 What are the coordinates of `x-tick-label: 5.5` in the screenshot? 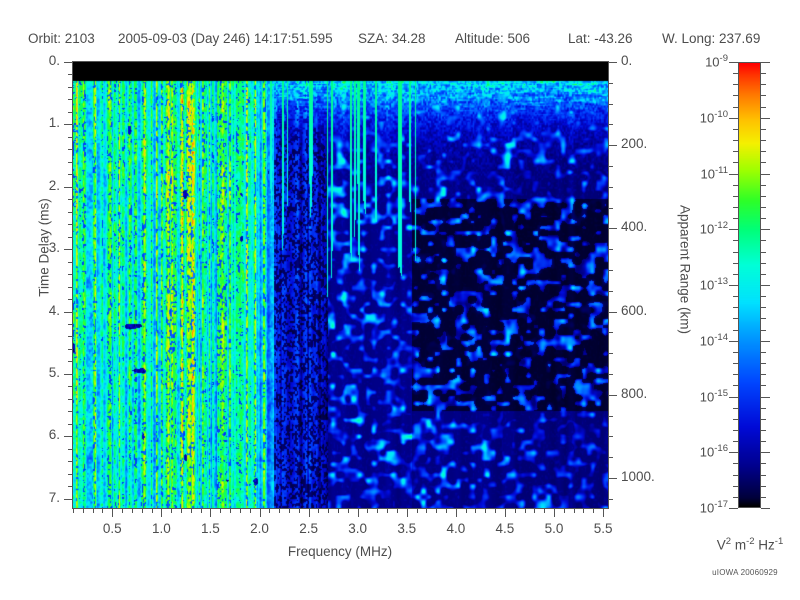 It's located at (603, 528).